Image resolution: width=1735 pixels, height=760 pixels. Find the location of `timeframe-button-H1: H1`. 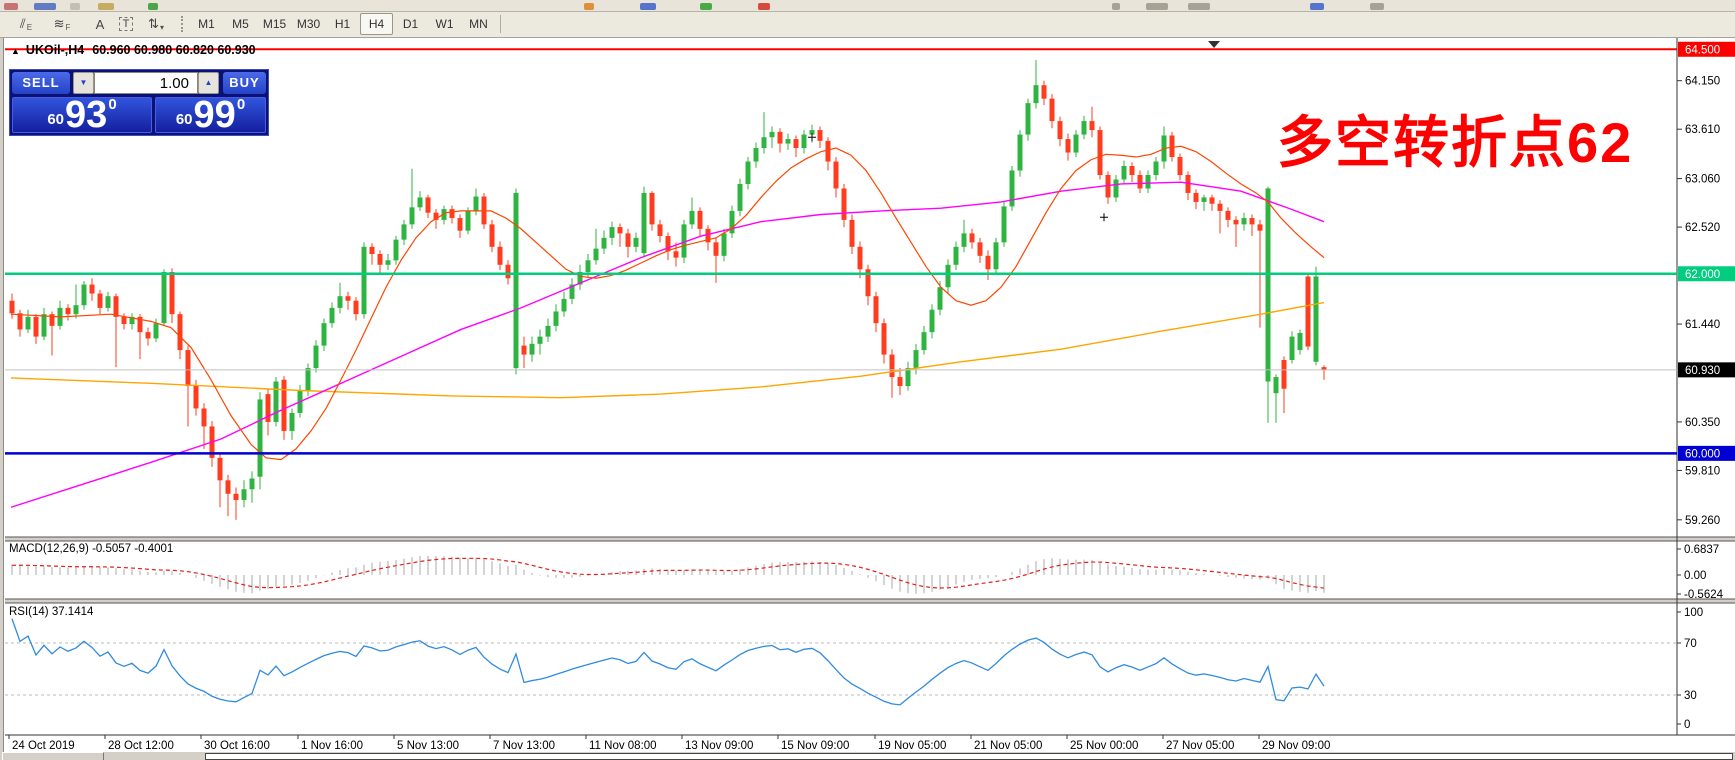

timeframe-button-H1: H1 is located at coordinates (342, 24).